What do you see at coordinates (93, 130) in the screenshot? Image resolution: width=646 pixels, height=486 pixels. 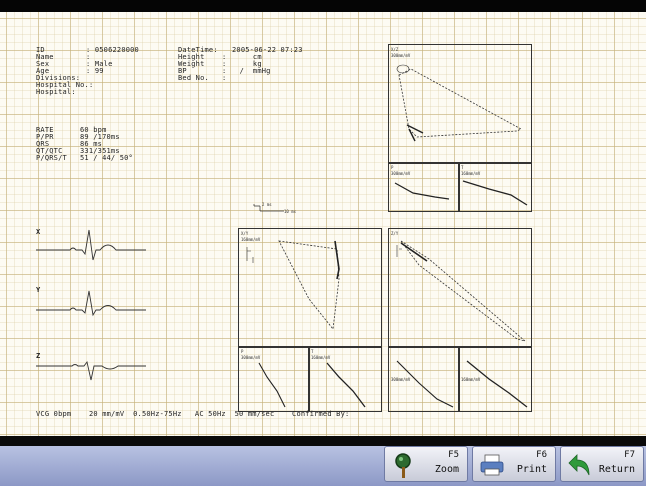 I see `rate-value: 60 bpm` at bounding box center [93, 130].